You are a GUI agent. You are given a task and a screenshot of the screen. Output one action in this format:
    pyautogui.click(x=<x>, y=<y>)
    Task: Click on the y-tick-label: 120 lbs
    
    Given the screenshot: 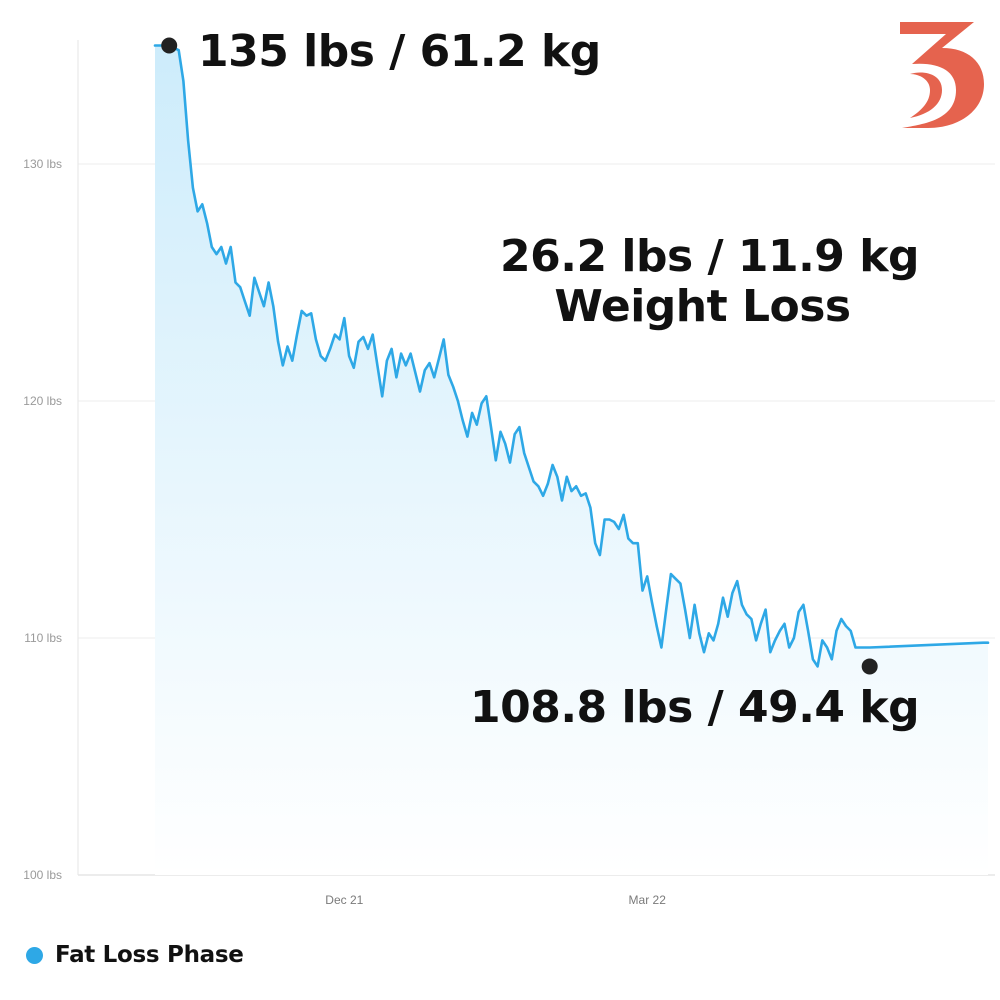 What is the action you would take?
    pyautogui.click(x=42, y=401)
    